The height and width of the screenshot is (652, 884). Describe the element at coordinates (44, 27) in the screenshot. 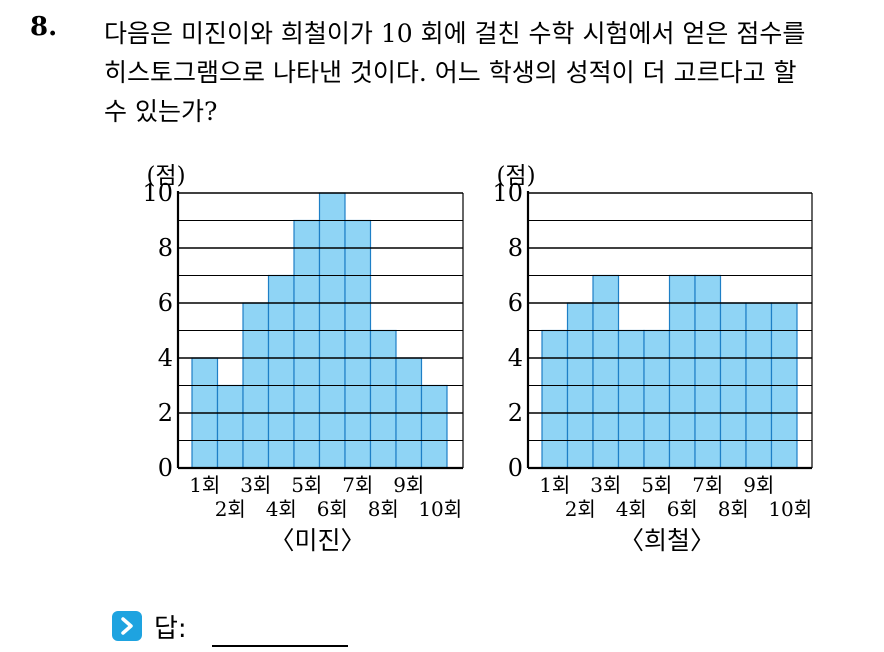

I see `question-number: 8.` at that location.